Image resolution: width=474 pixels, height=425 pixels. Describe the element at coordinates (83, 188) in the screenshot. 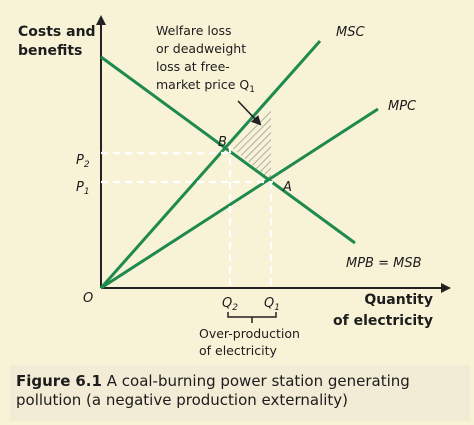

I see `p1-label: P1` at that location.